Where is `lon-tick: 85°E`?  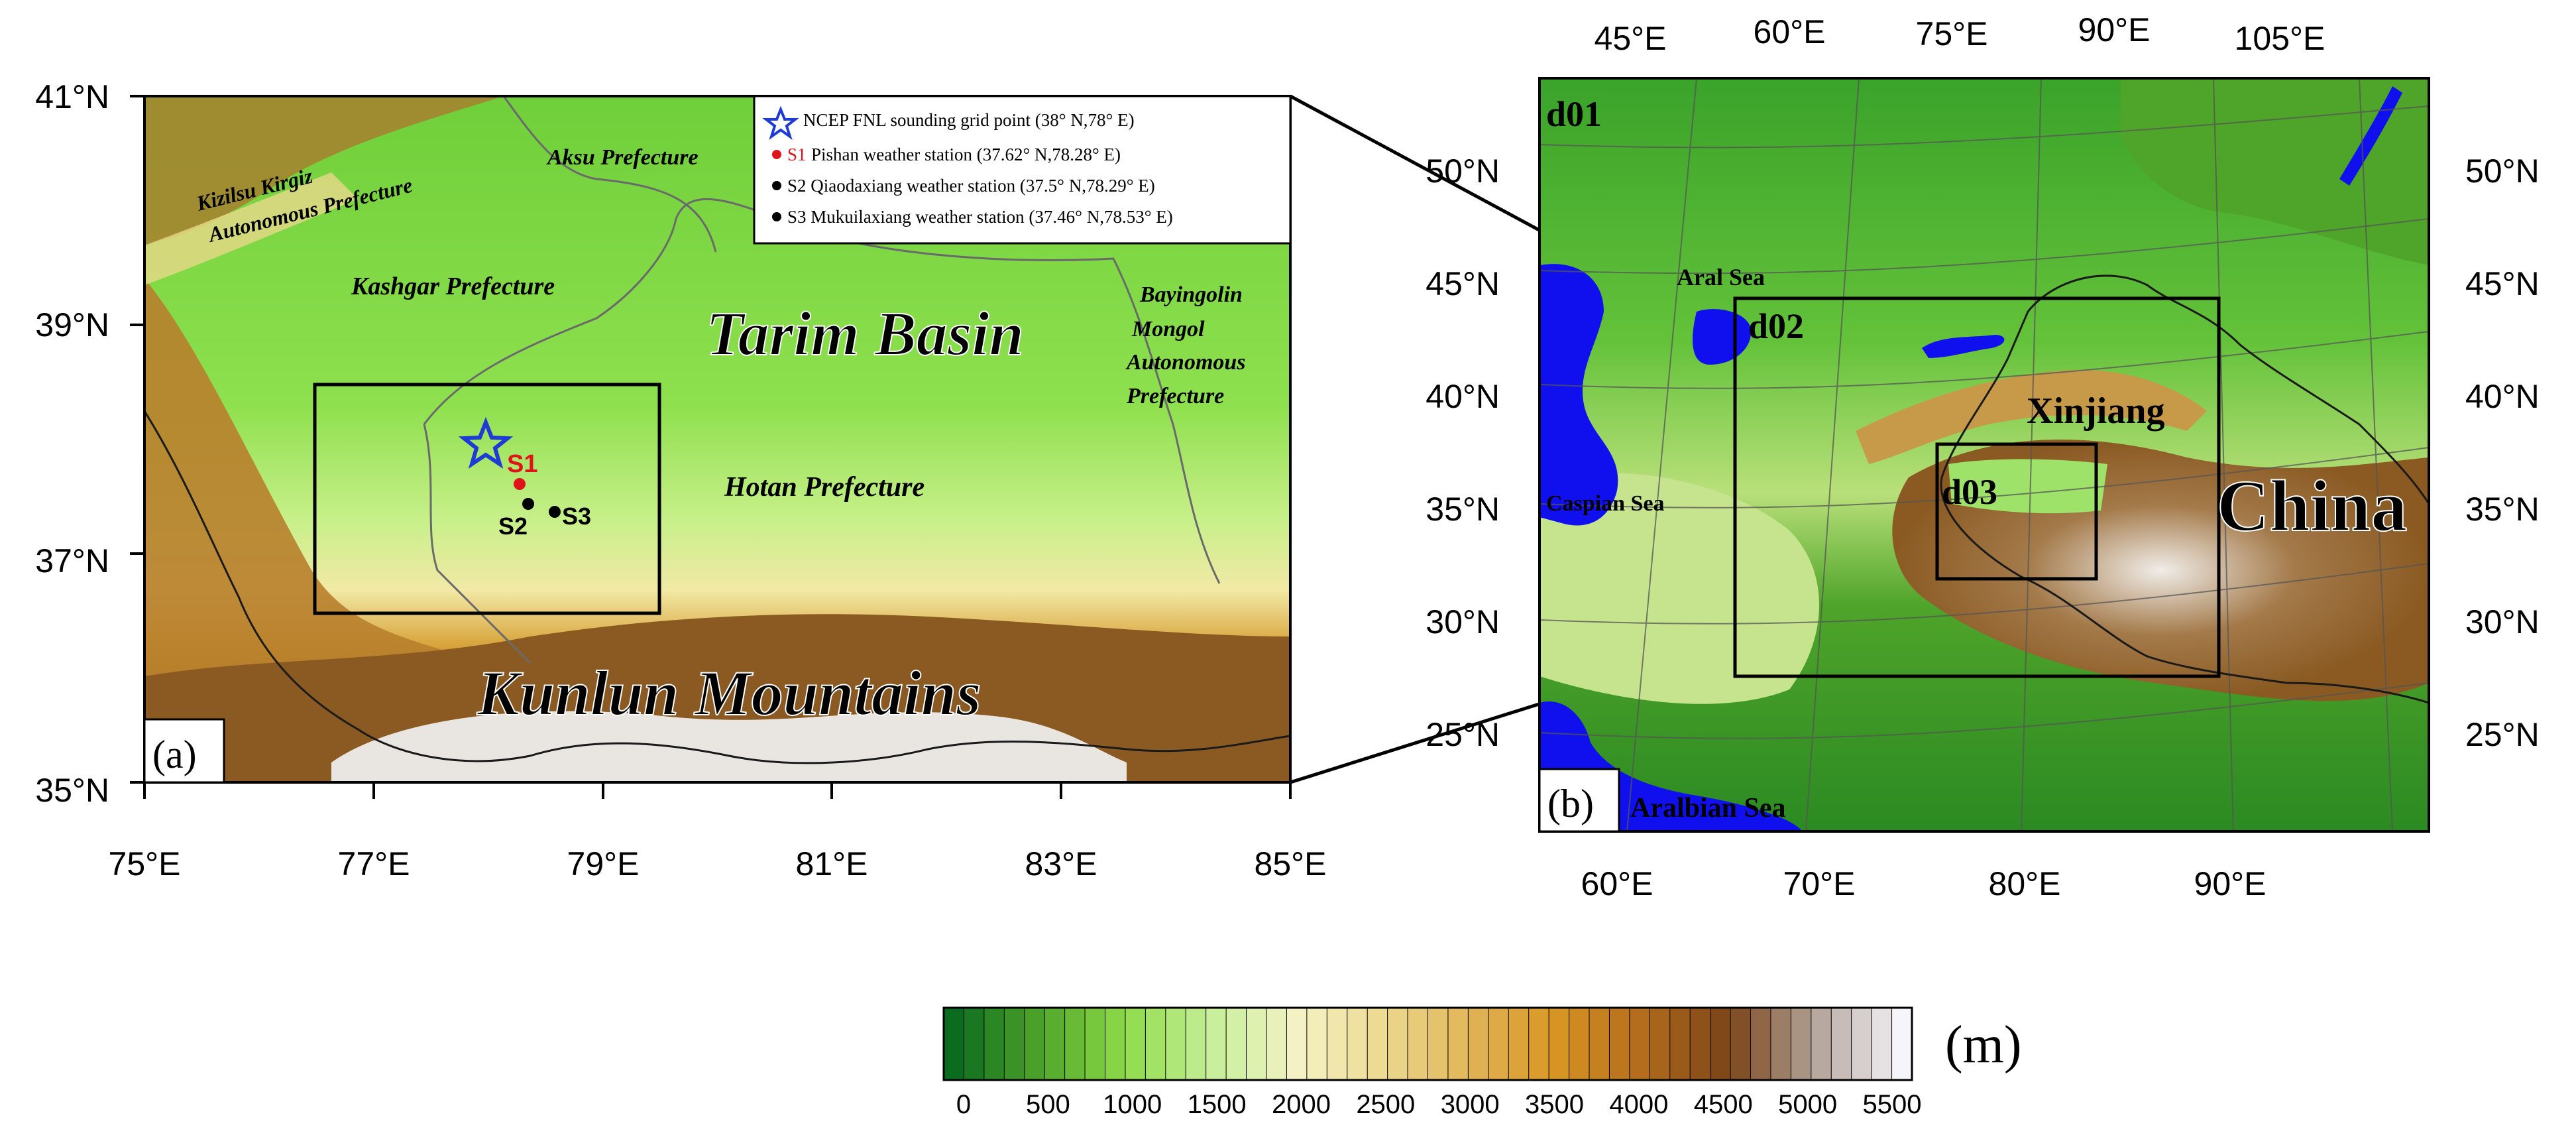 lon-tick: 85°E is located at coordinates (1291, 863).